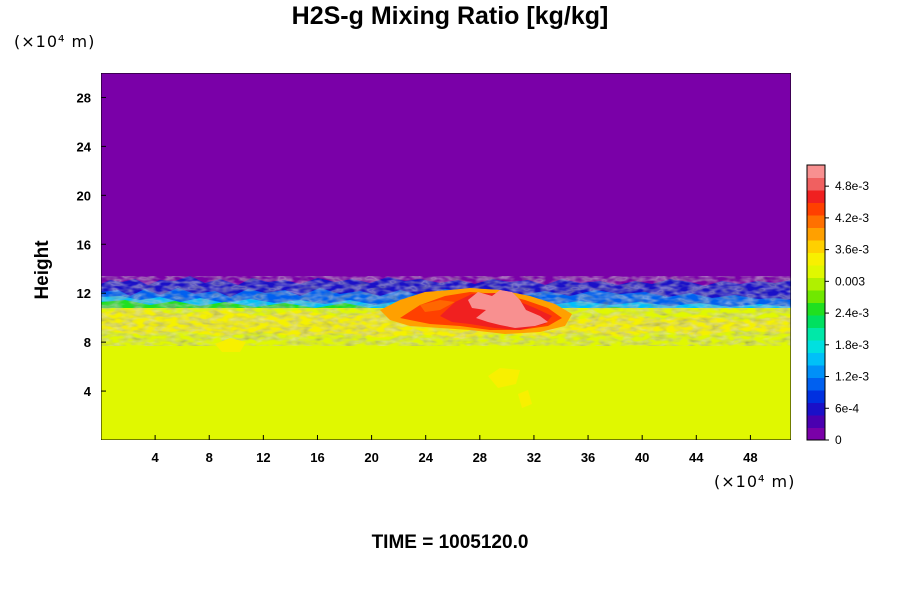 Image resolution: width=900 pixels, height=600 pixels. What do you see at coordinates (88, 391) in the screenshot?
I see `y-tick-label: 4` at bounding box center [88, 391].